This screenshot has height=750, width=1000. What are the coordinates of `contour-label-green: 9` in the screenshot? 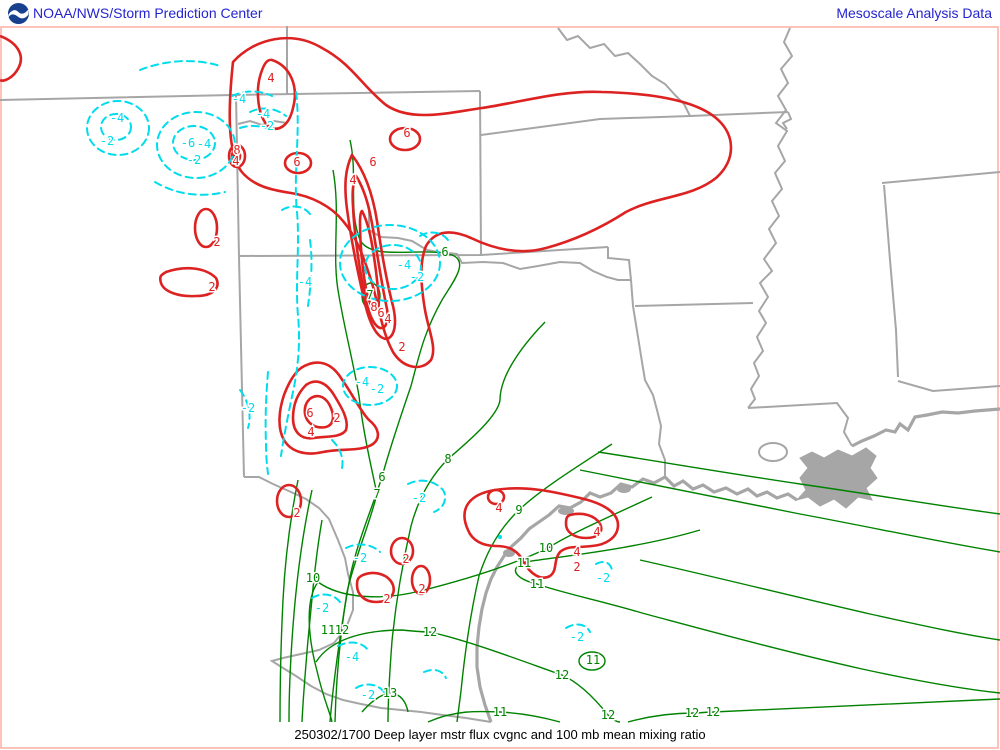 It's located at (518, 510).